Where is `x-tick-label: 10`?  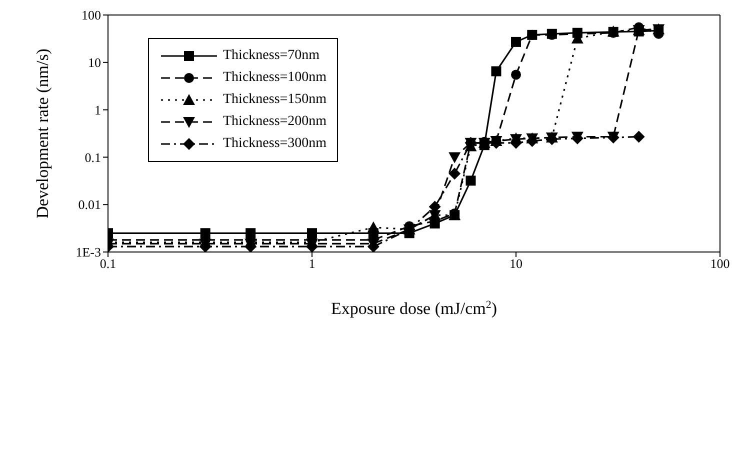 x-tick-label: 10 is located at coordinates (516, 264).